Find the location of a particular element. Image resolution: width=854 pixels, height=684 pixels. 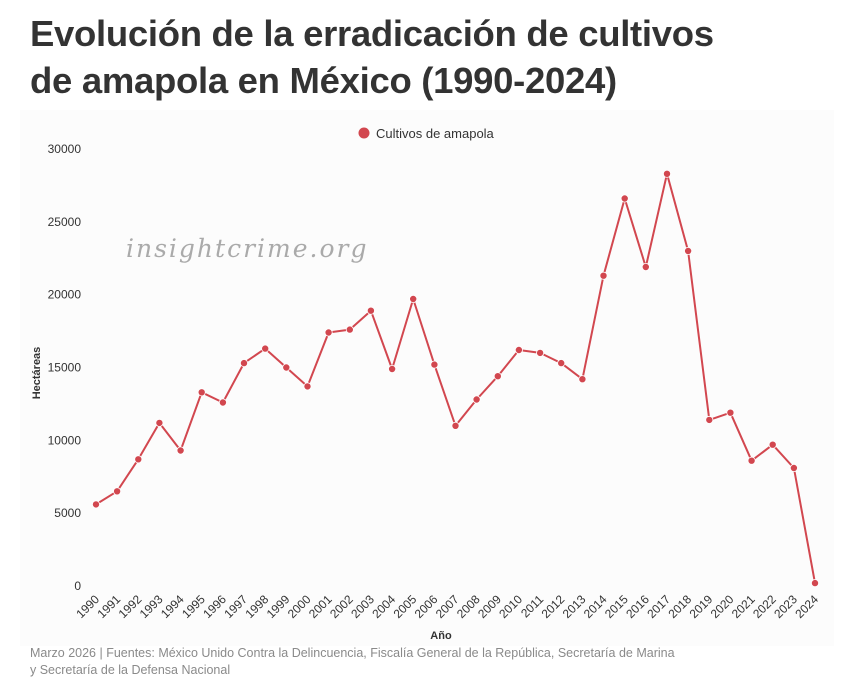

data-point-2013 is located at coordinates (582, 379).